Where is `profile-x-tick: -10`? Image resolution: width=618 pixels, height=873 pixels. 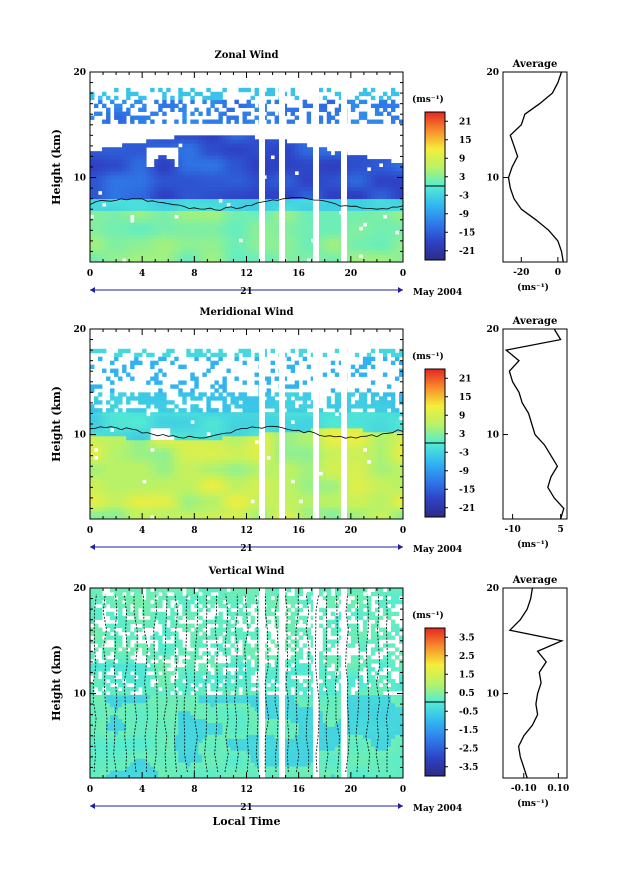
profile-x-tick: -10 is located at coordinates (512, 530).